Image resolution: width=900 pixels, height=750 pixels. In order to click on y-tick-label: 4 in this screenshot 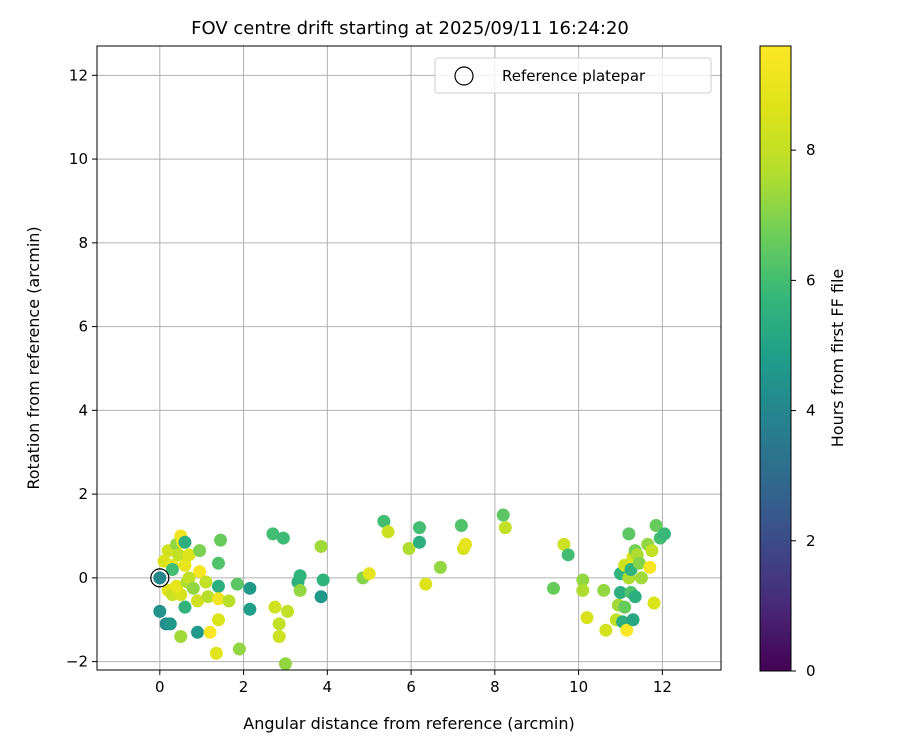, I will do `click(83, 410)`.